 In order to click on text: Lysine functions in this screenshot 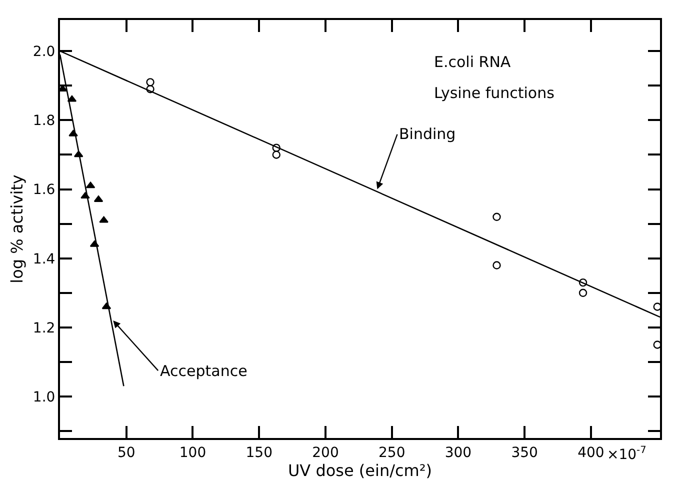, I will do `click(494, 93)`.